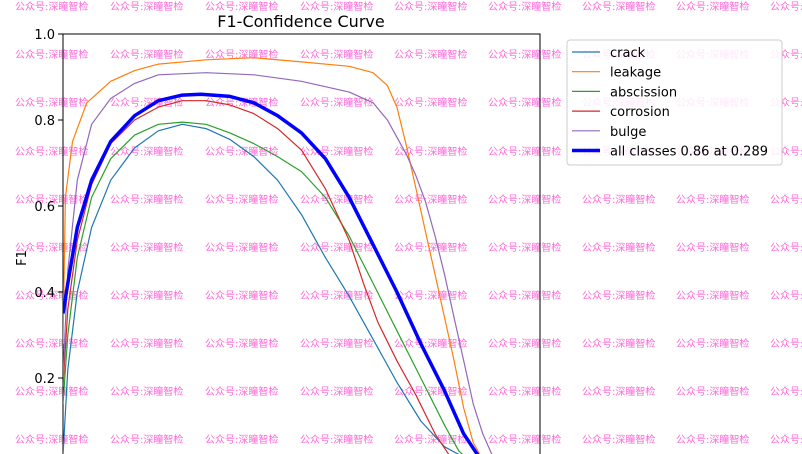  What do you see at coordinates (689, 152) in the screenshot?
I see `legend-label: all classes 0.86 at 0.289` at bounding box center [689, 152].